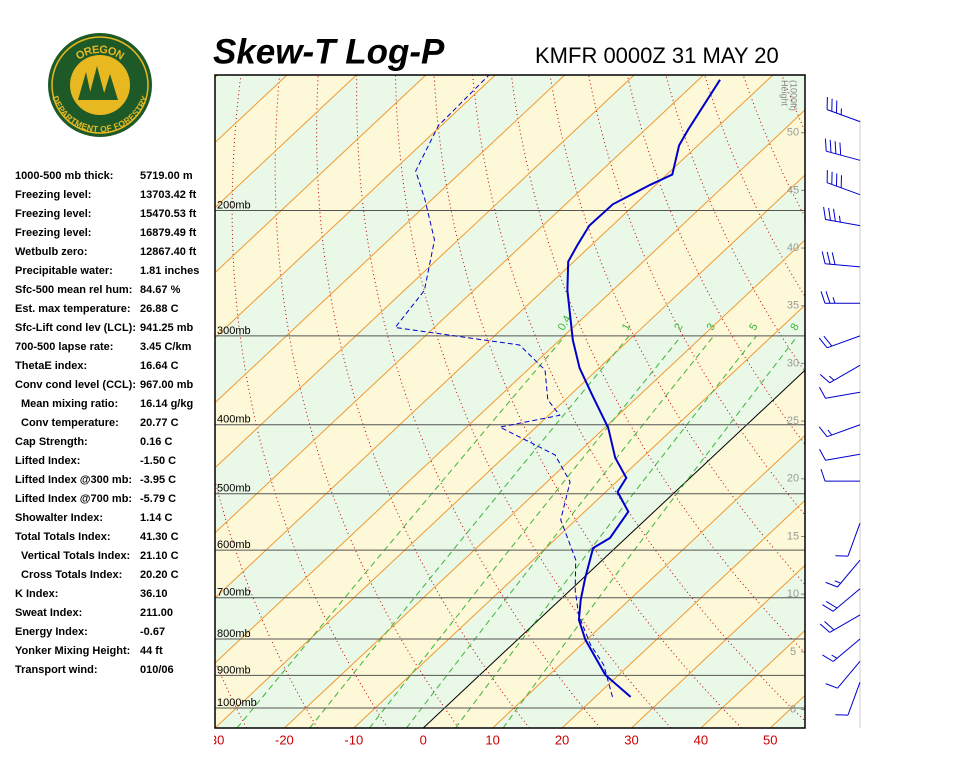 The width and height of the screenshot is (960, 773). I want to click on stat-label: 700-500 lapse rate:, so click(64, 347).